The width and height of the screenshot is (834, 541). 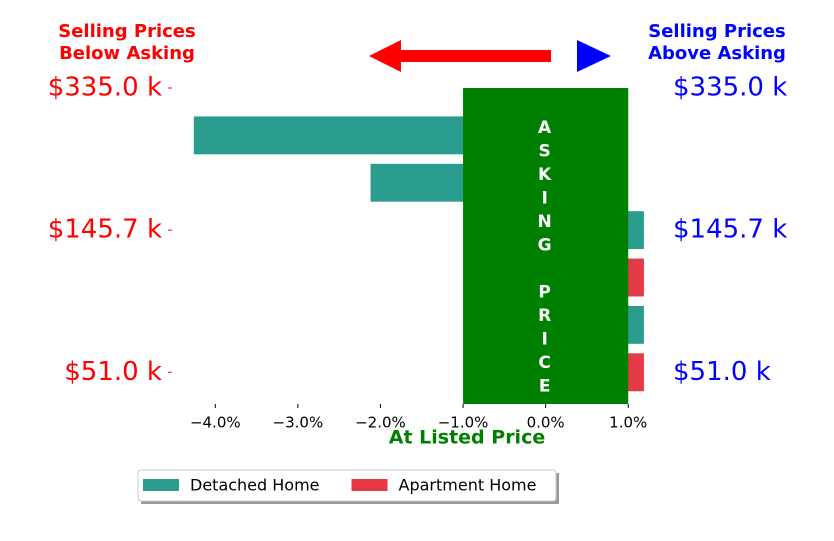 What do you see at coordinates (722, 372) in the screenshot?
I see `y-tick-label-right: $51.0 k` at bounding box center [722, 372].